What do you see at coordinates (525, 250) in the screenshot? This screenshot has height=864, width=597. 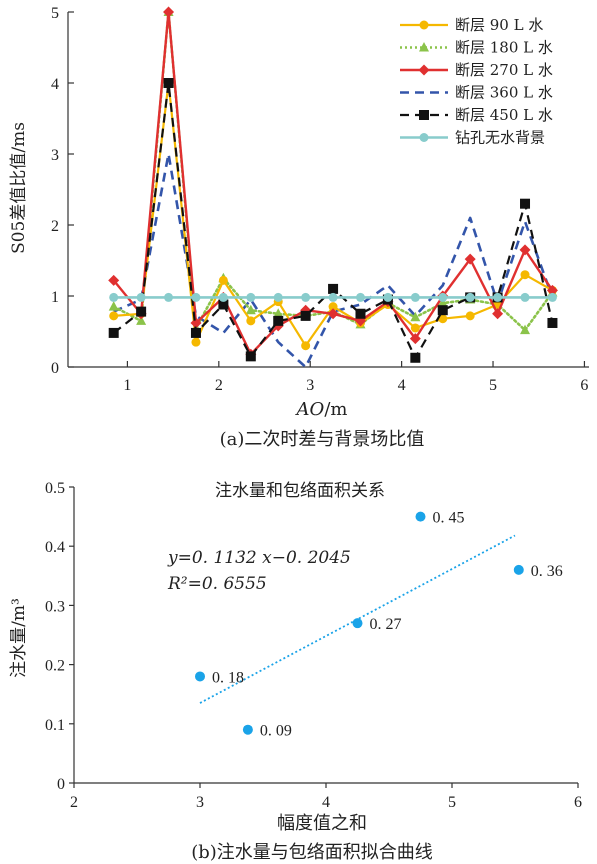 I see `chart-a-point-s2-p15` at bounding box center [525, 250].